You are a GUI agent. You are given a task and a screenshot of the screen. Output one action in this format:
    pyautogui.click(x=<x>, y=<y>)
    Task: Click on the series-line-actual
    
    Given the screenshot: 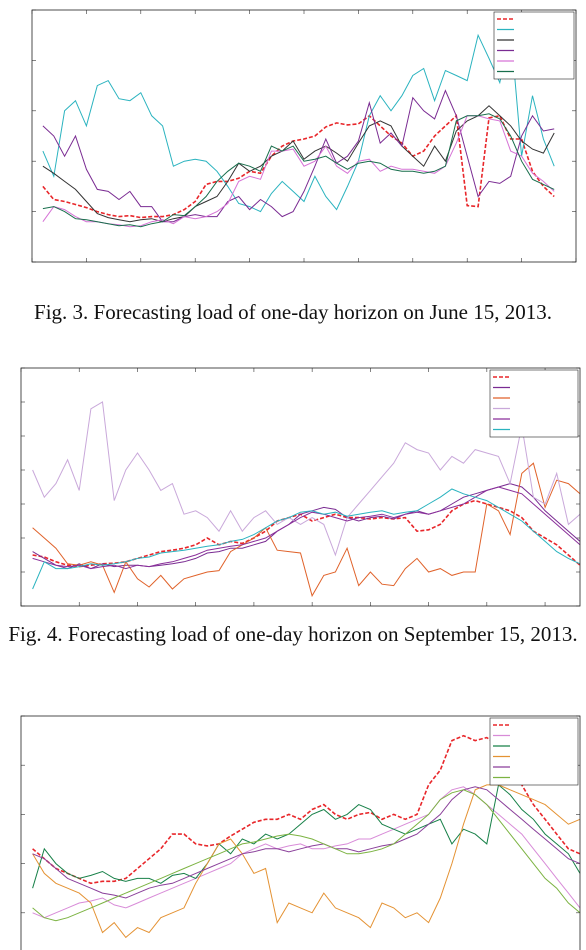 What is the action you would take?
    pyautogui.click(x=298, y=166)
    